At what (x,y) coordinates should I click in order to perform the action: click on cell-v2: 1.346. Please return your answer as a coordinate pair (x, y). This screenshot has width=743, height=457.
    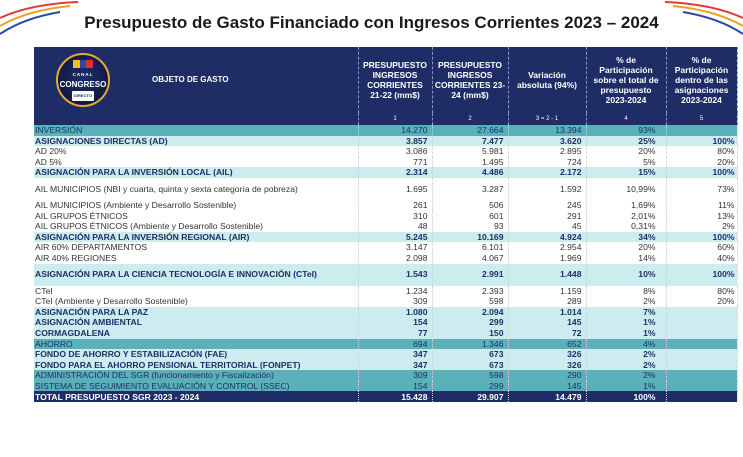
    Looking at the image, I should click on (470, 344).